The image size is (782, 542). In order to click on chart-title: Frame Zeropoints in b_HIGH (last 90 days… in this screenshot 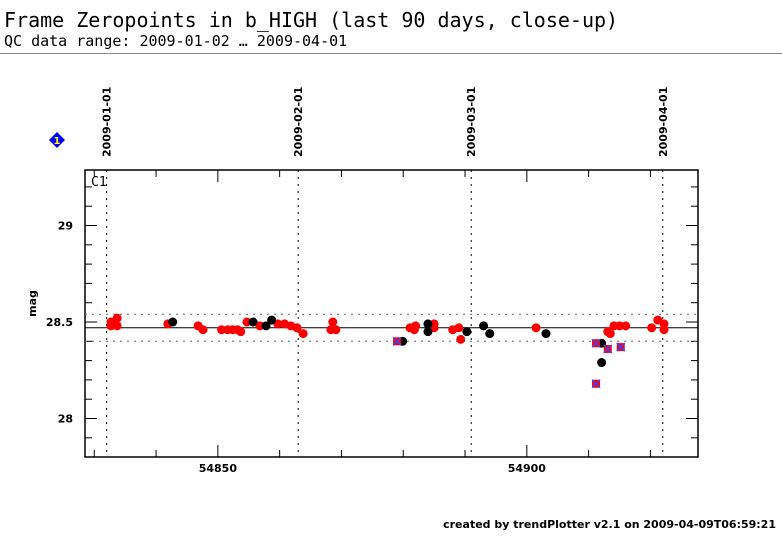, I will do `click(311, 20)`.